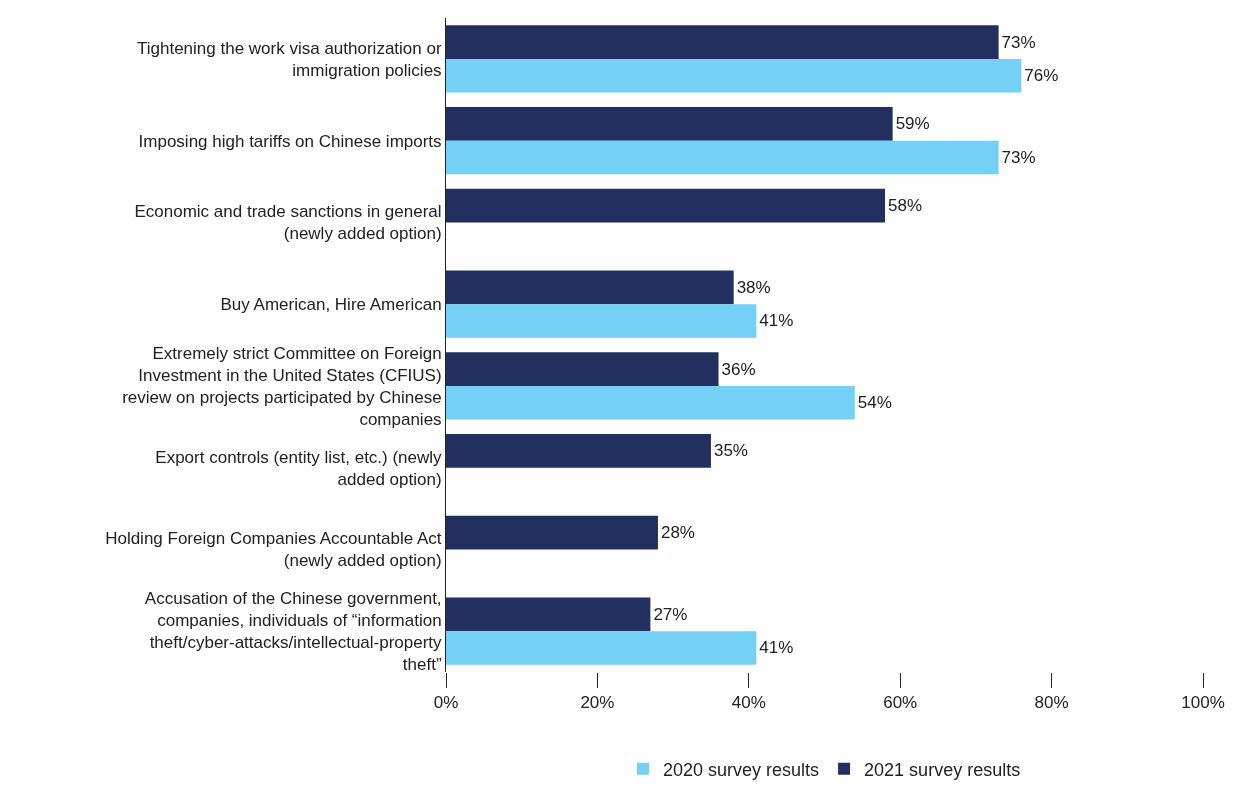  Describe the element at coordinates (290, 141) in the screenshot. I see `y-tick-label: Imposing high tariffs on Chinese imports` at that location.